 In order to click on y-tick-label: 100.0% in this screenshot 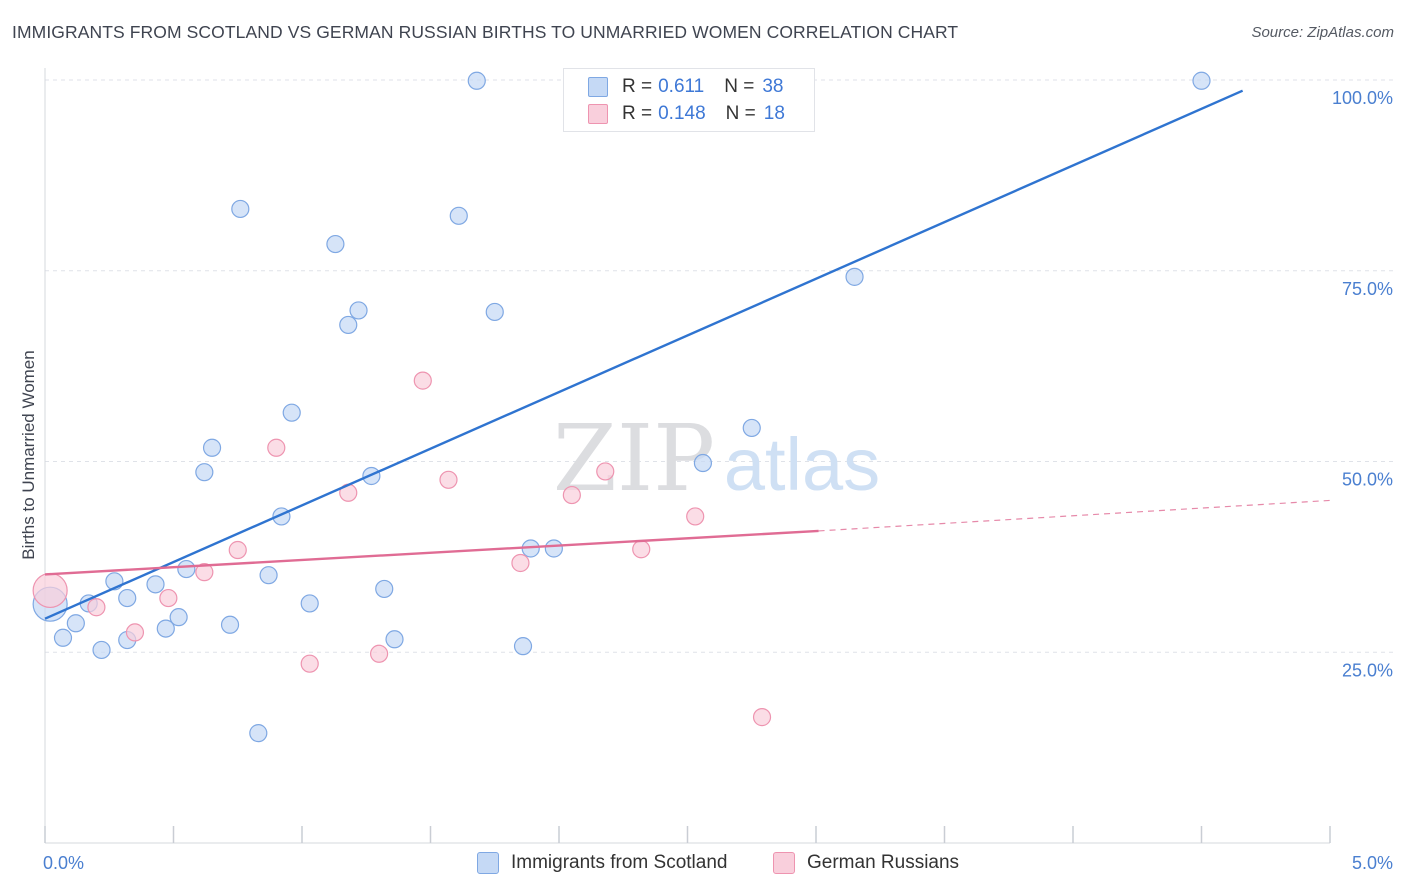, I will do `click(1362, 98)`.